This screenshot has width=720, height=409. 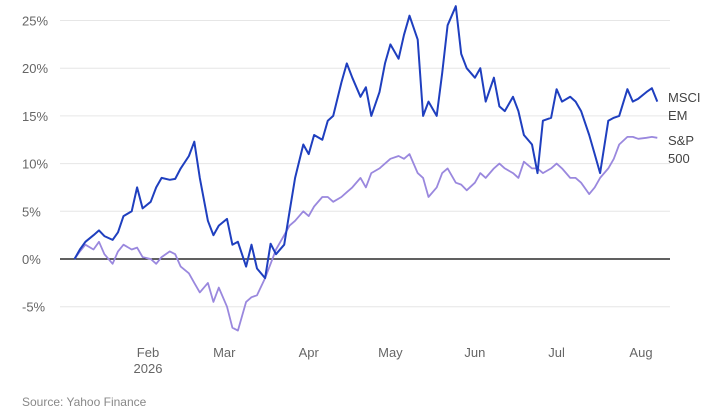 What do you see at coordinates (35, 68) in the screenshot?
I see `y-tick-label: 20%` at bounding box center [35, 68].